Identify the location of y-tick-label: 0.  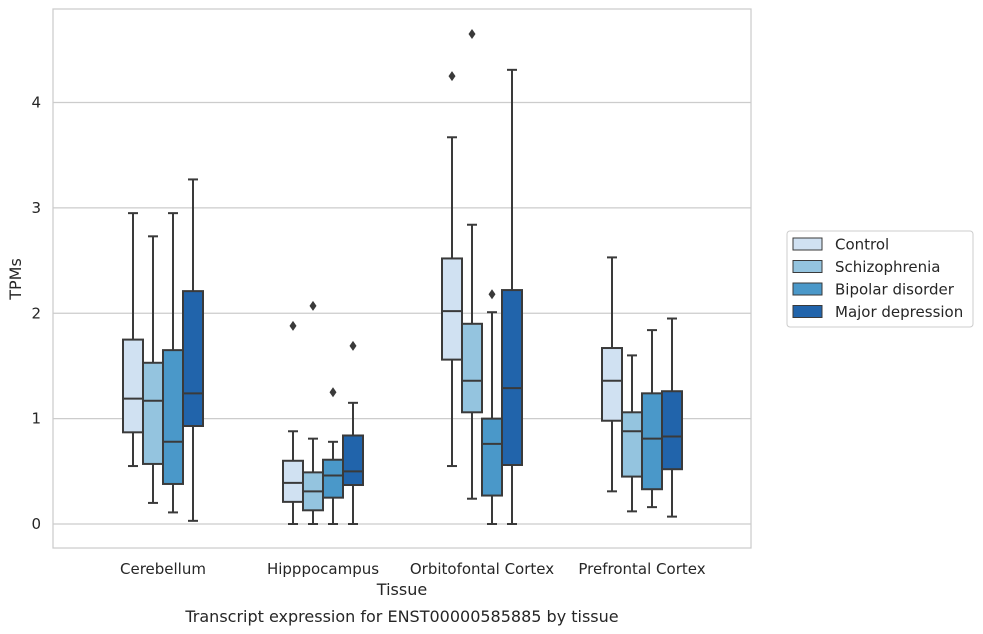
(36, 524).